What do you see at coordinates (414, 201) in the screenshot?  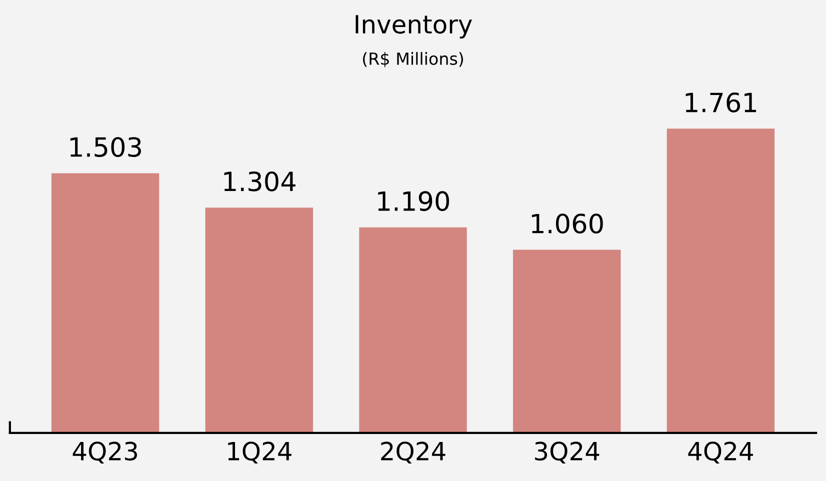 I see `data-label: 1.190` at bounding box center [414, 201].